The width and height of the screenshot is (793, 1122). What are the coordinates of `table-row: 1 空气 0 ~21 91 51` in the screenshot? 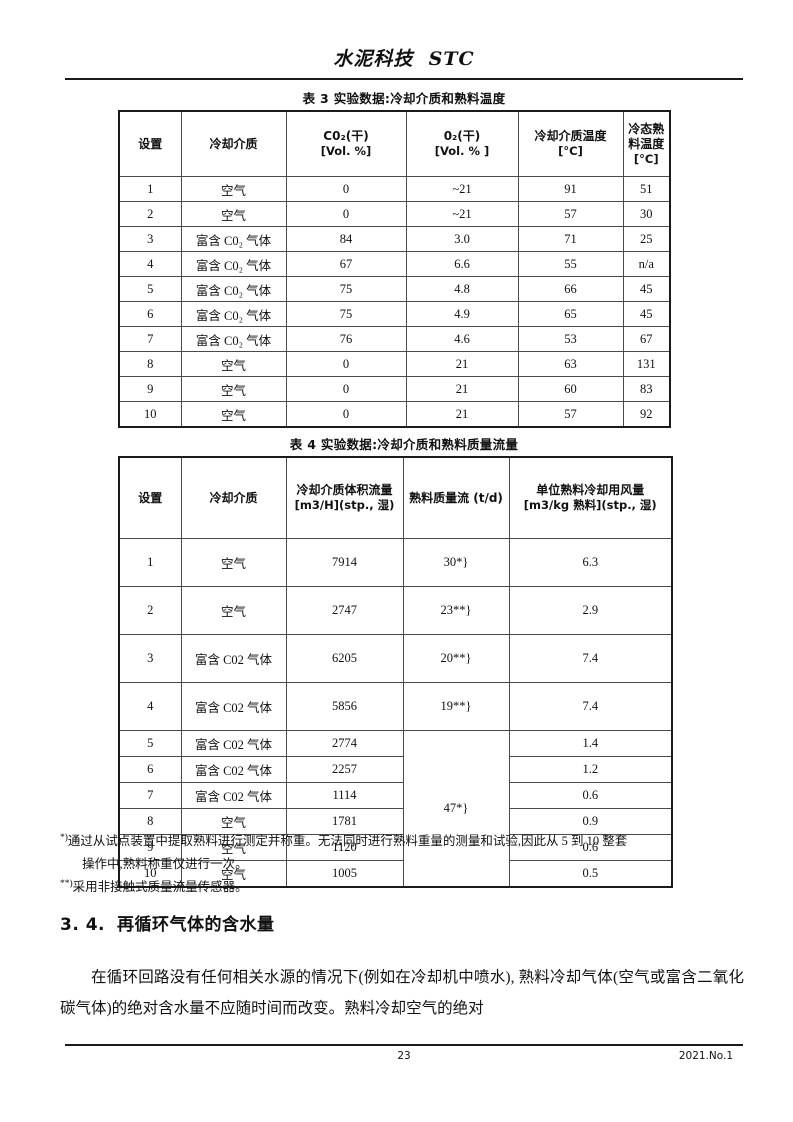 It's located at (394, 189).